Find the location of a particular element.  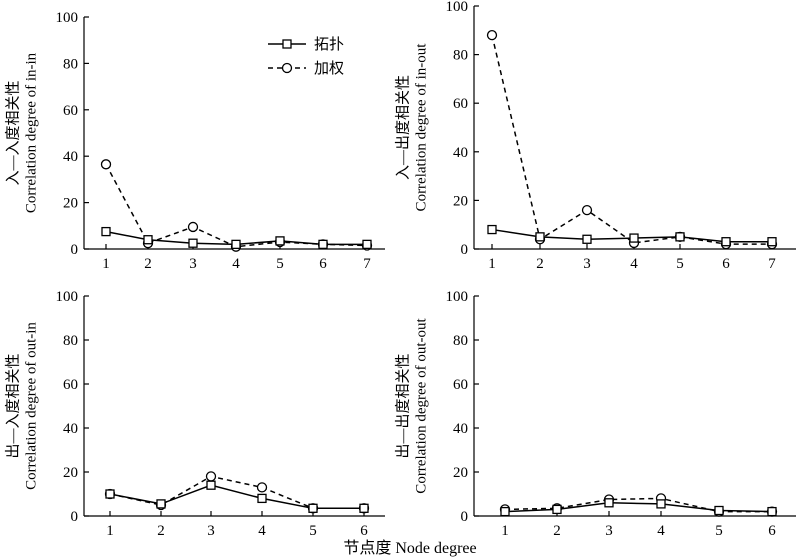

legend-label-weighted: 加权 is located at coordinates (329, 68).